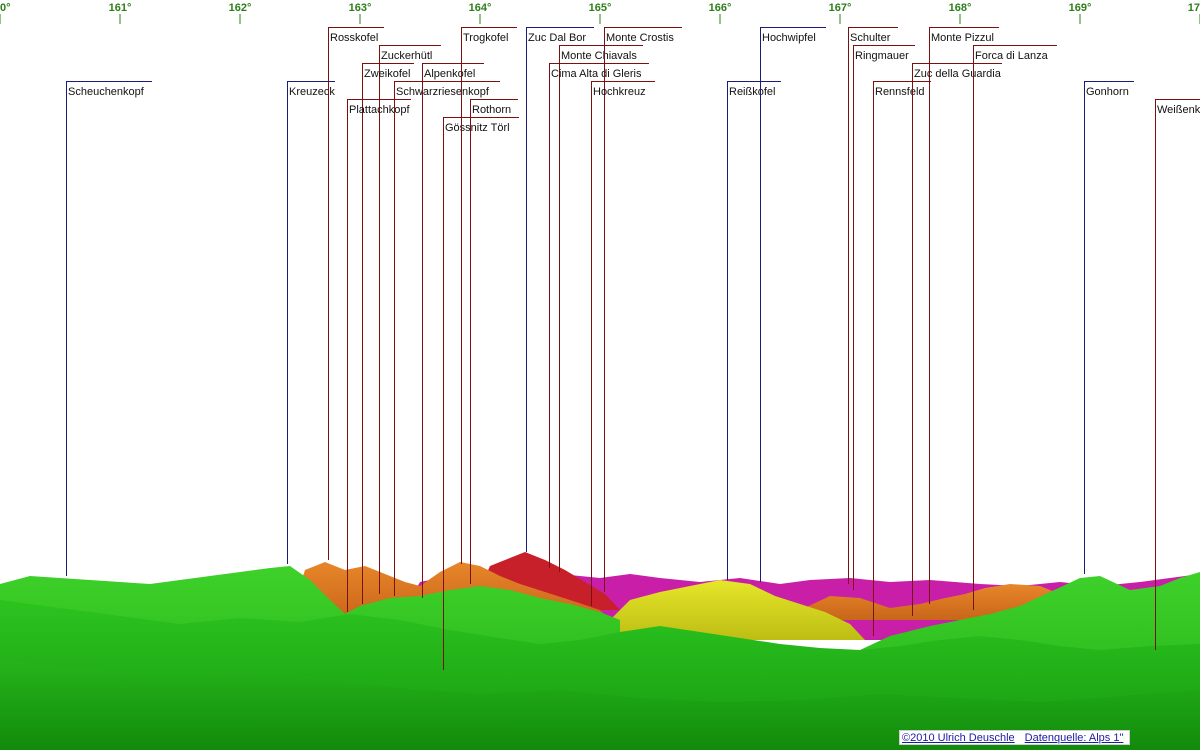 This screenshot has width=1200, height=750. I want to click on peak-marker: Forca di Lanza, so click(1015, 327).